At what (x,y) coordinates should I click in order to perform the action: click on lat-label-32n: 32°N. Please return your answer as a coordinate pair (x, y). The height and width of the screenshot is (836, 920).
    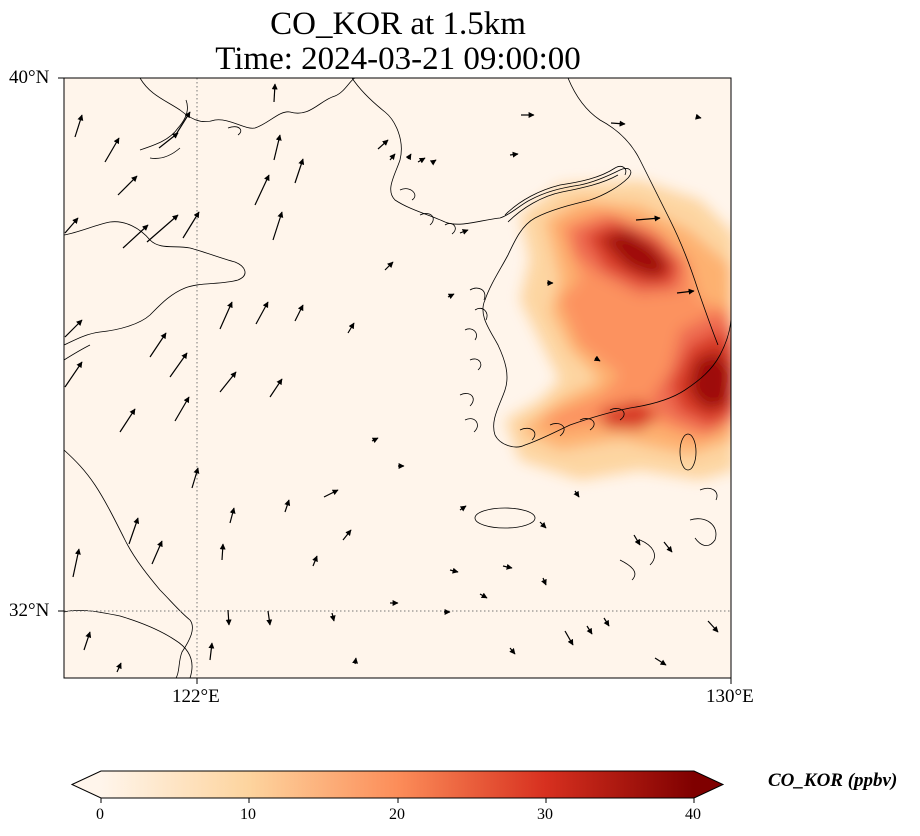
    Looking at the image, I should click on (29, 610).